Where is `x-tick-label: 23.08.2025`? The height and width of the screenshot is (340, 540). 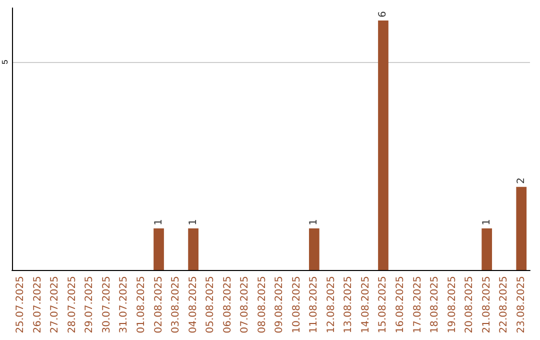
x-tick-label: 23.08.2025 is located at coordinates (521, 305).